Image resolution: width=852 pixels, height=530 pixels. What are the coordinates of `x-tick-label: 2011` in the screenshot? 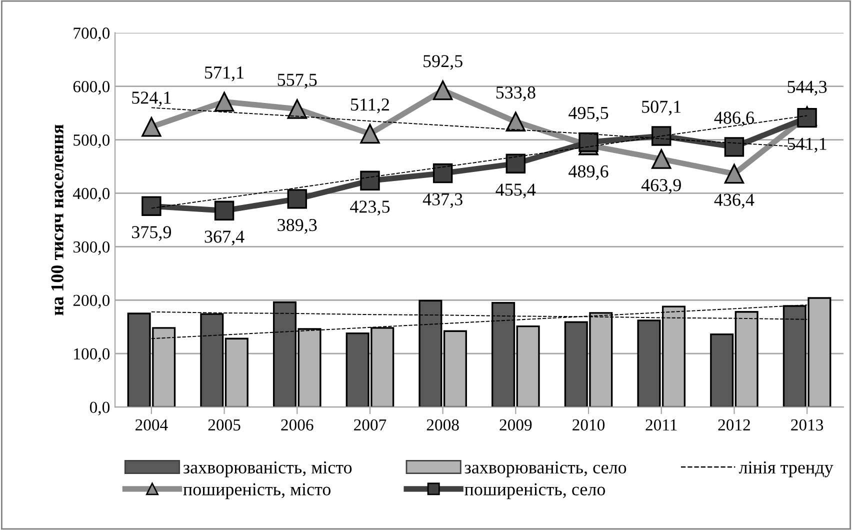 It's located at (661, 425).